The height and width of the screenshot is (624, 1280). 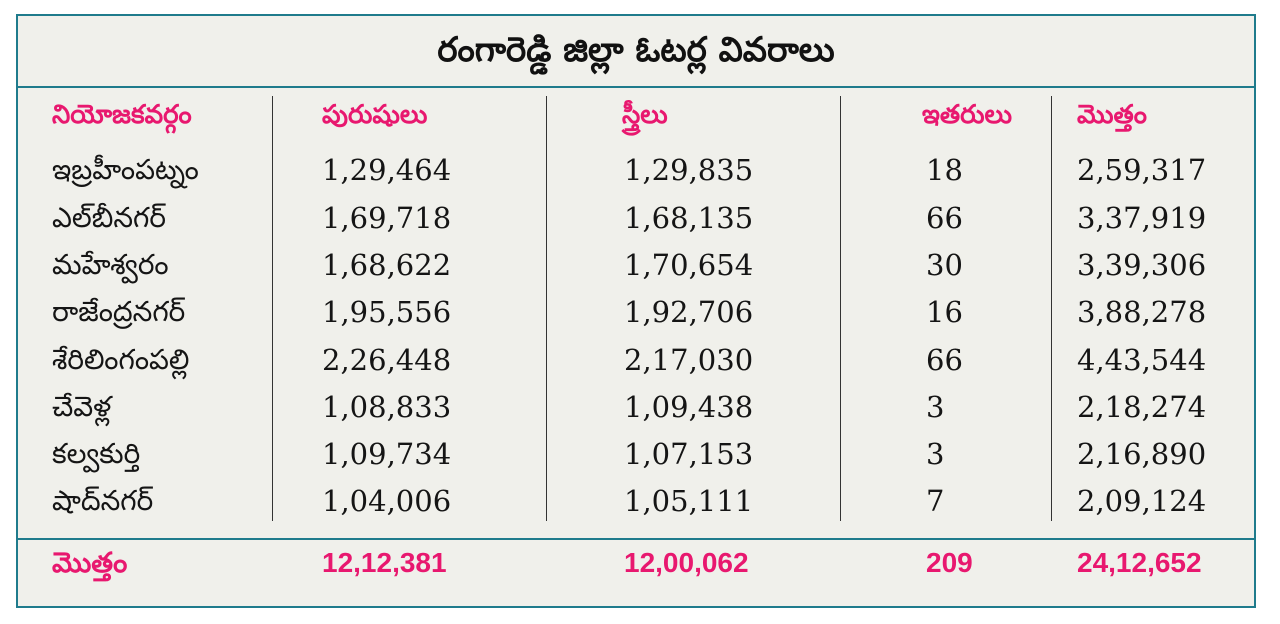 I want to click on women-count: 1,05,111, so click(x=689, y=501).